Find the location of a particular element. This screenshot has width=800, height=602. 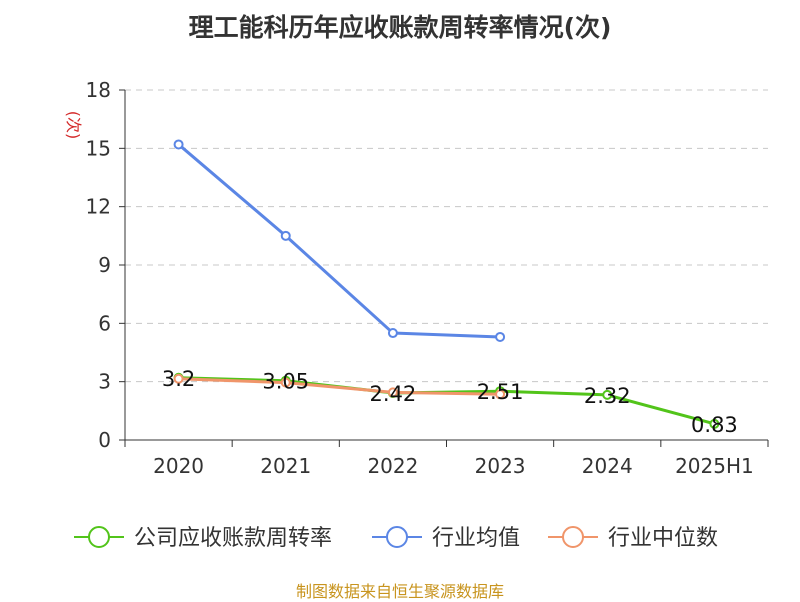

chart-title: 理工能科历年应收账款周转率情况(次) is located at coordinates (400, 27).